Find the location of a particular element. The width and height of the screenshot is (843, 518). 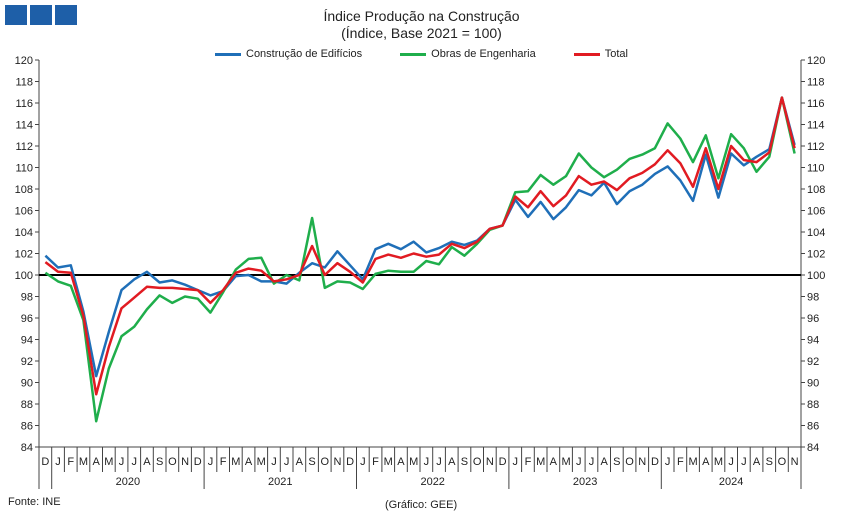

y-tick-label-right: 90 is located at coordinates (813, 384).